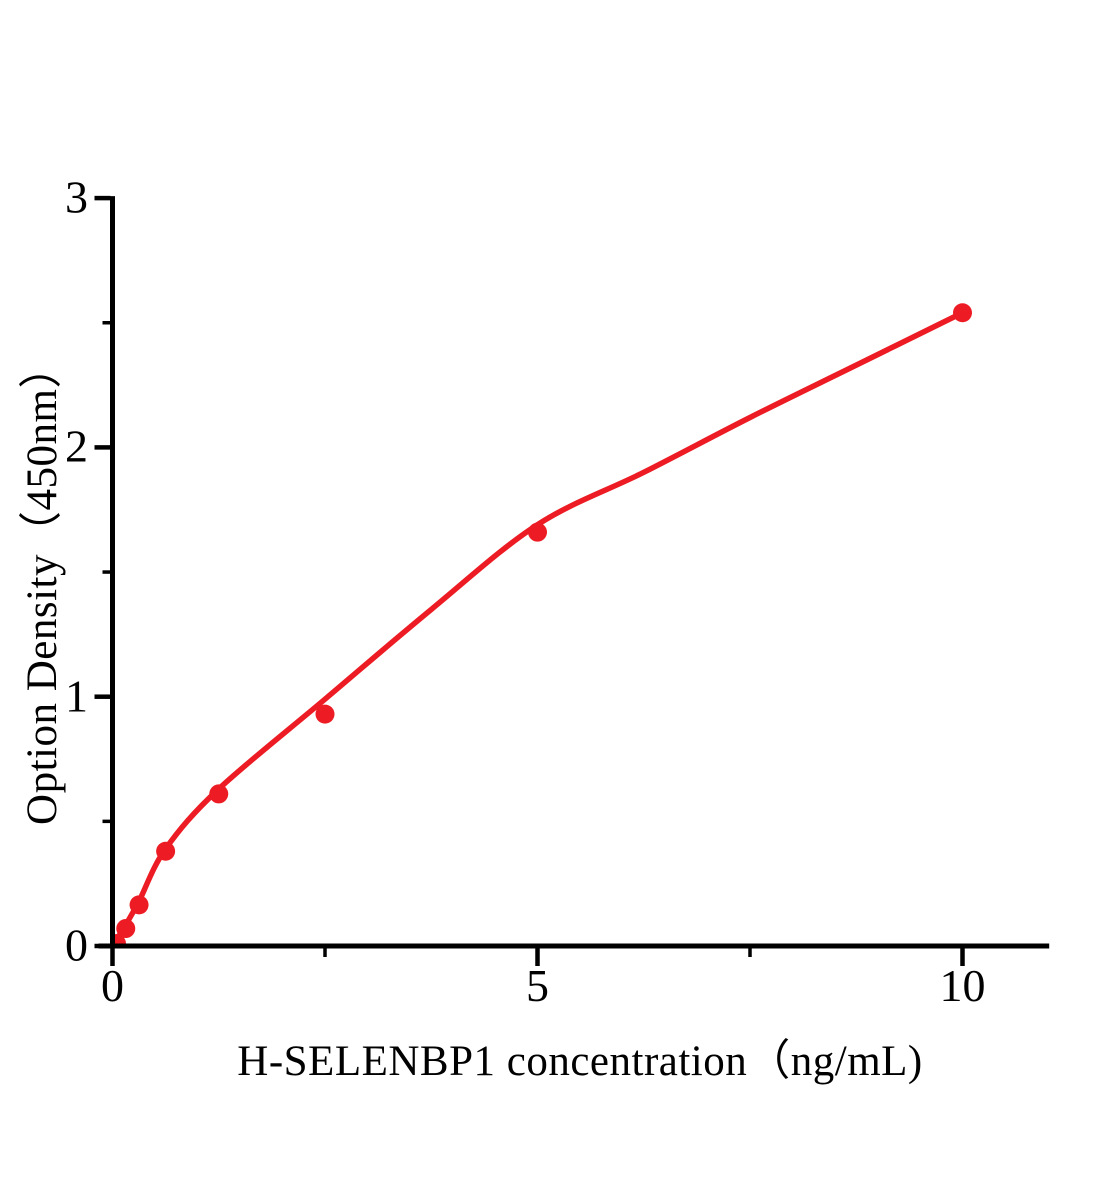  Describe the element at coordinates (112, 985) in the screenshot. I see `x-tick-label: 0` at that location.